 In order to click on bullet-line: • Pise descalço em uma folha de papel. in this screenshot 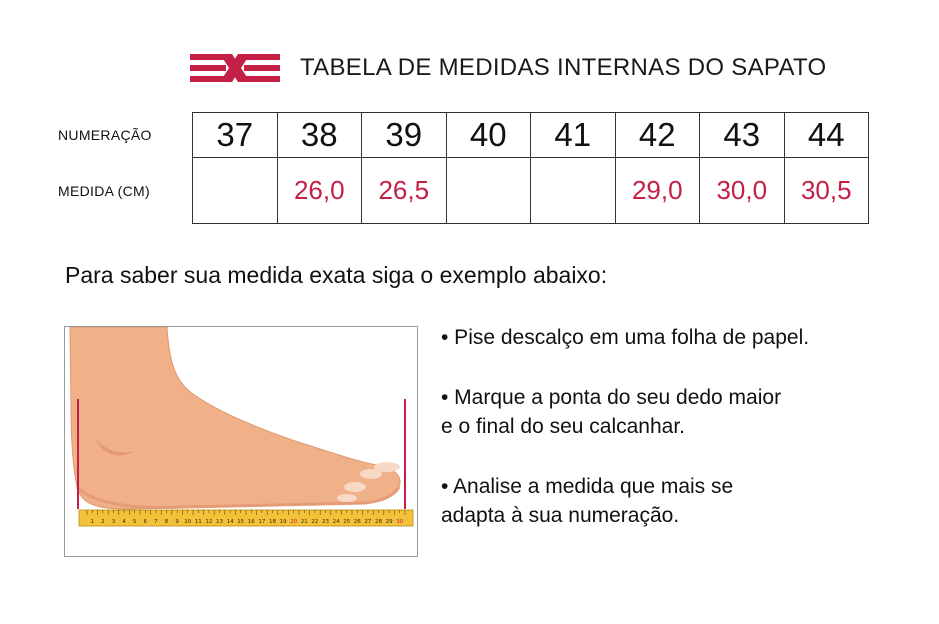, I will do `click(625, 337)`.